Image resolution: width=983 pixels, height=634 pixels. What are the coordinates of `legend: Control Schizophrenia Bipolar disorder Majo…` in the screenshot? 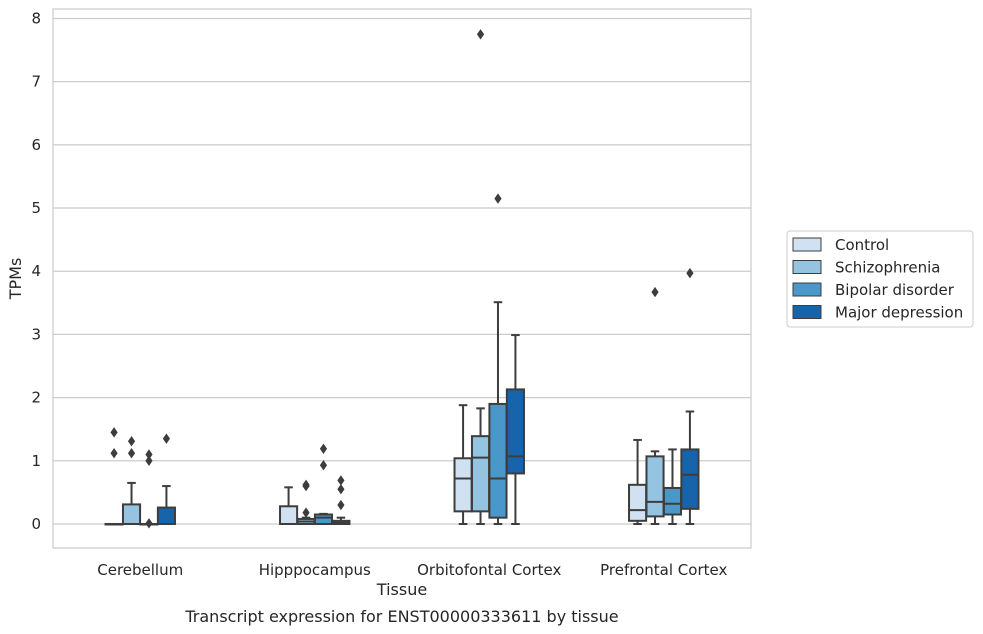 It's located at (880, 279).